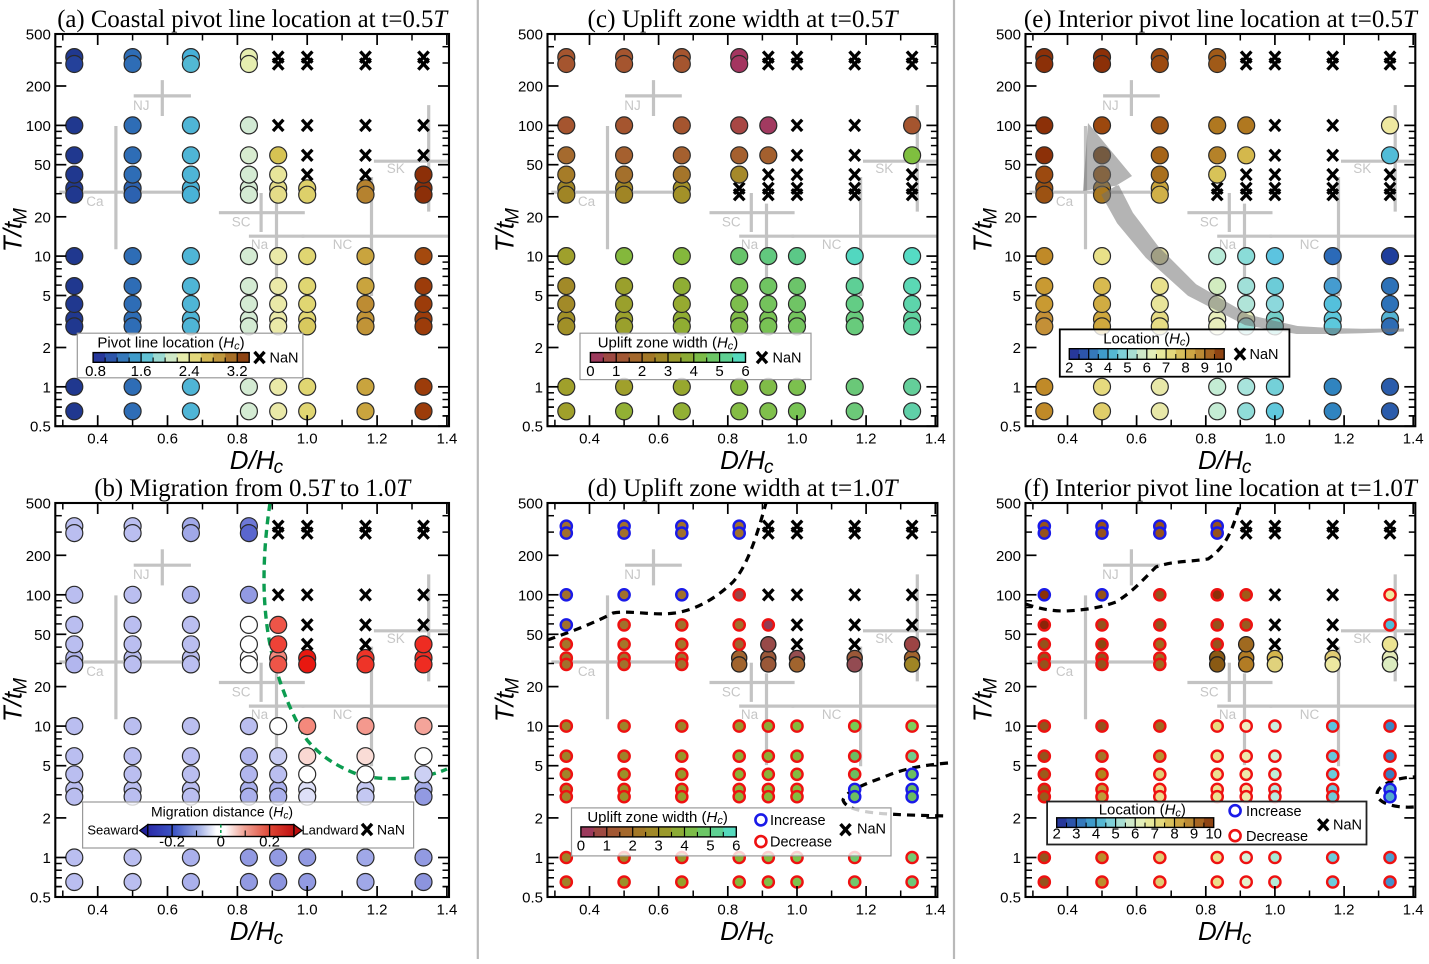  What do you see at coordinates (513, 686) in the screenshot?
I see `svg-text: M` at bounding box center [513, 686].